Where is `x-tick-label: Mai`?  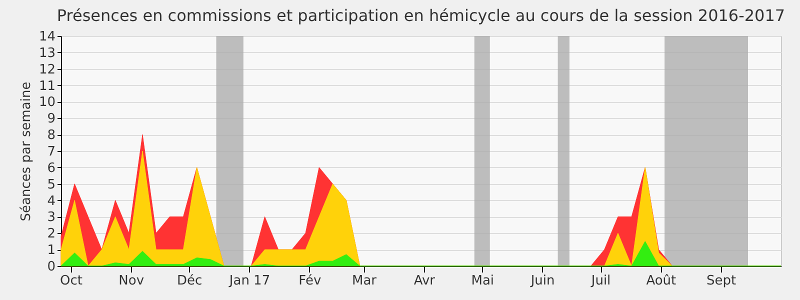
x-tick-label: Mai is located at coordinates (482, 281).